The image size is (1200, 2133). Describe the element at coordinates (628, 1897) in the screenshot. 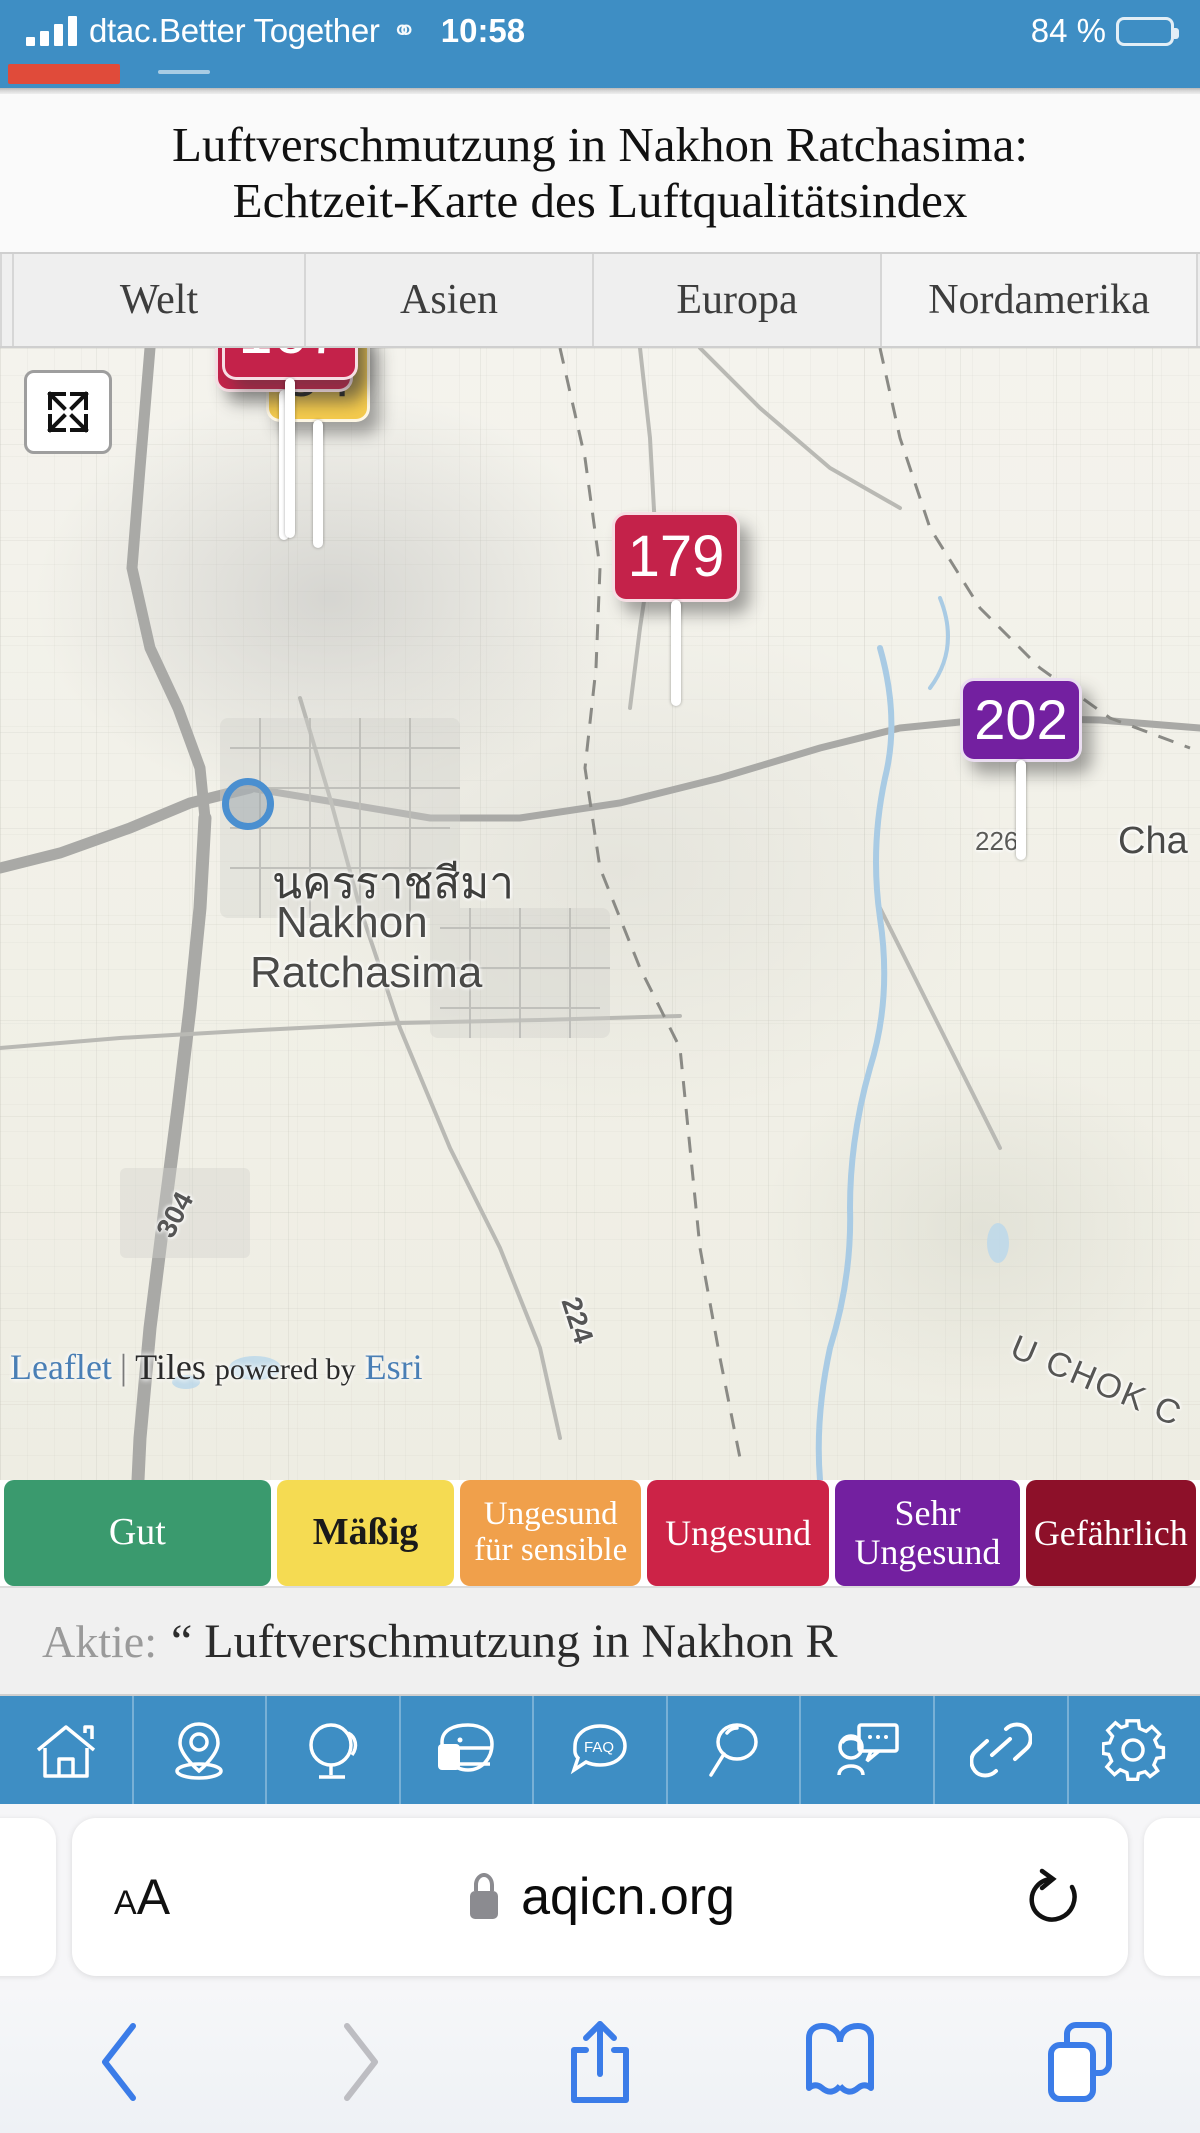

I see `url-text: aqicn.org` at that location.